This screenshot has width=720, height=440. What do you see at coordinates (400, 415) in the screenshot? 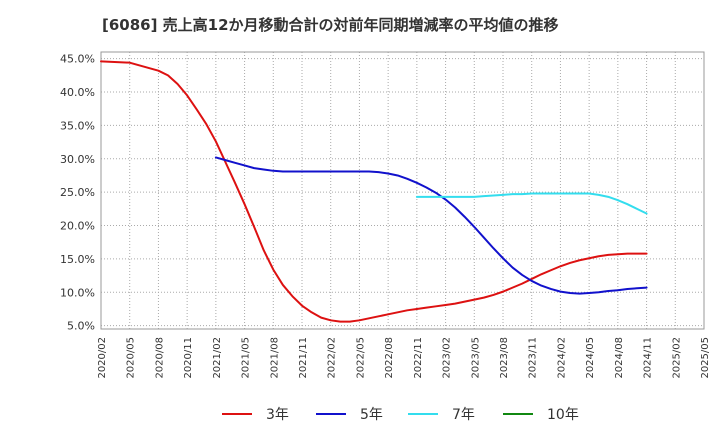
I see `legend: 3年 5年 7年 10年` at bounding box center [400, 415].